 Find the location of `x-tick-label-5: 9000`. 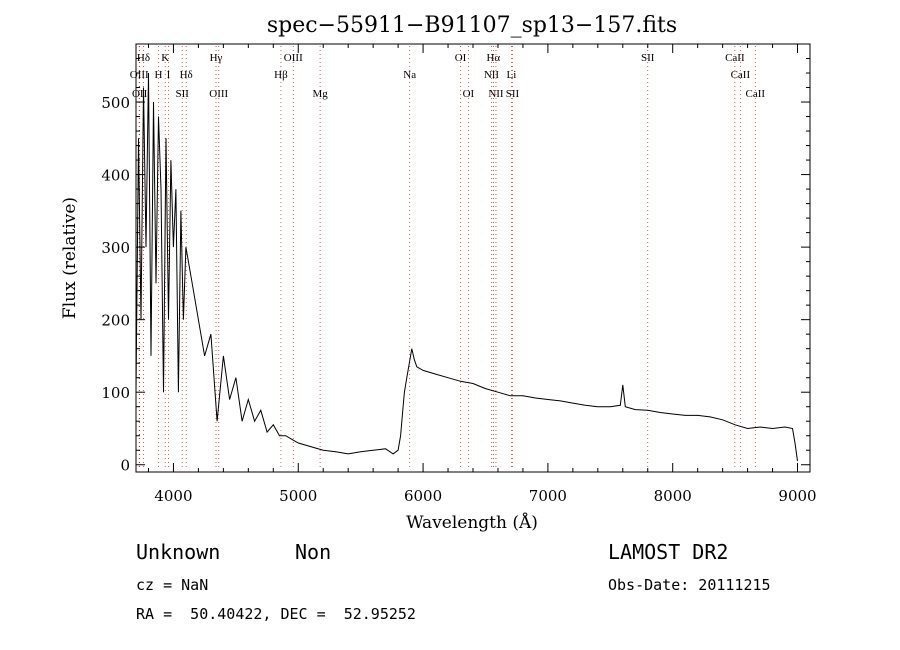

x-tick-label-5: 9000 is located at coordinates (797, 496).